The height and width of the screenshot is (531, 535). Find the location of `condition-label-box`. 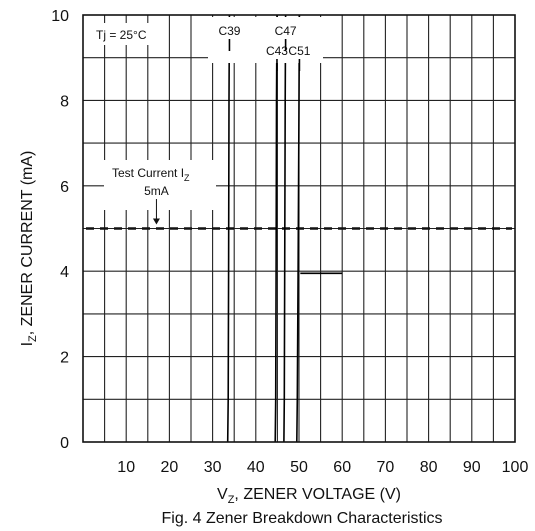

condition-label-box is located at coordinates (128, 34).